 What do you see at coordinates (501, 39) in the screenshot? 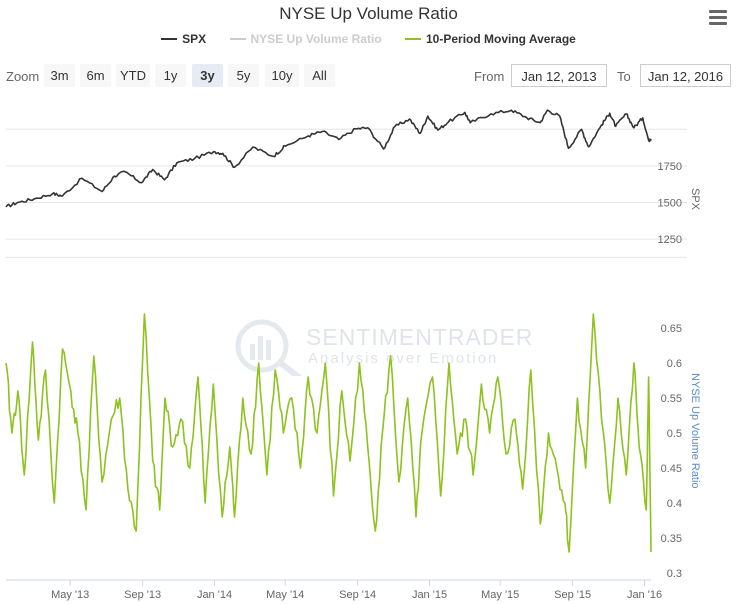
I see `legend-label-moving-average: 10-Period Moving Average` at bounding box center [501, 39].